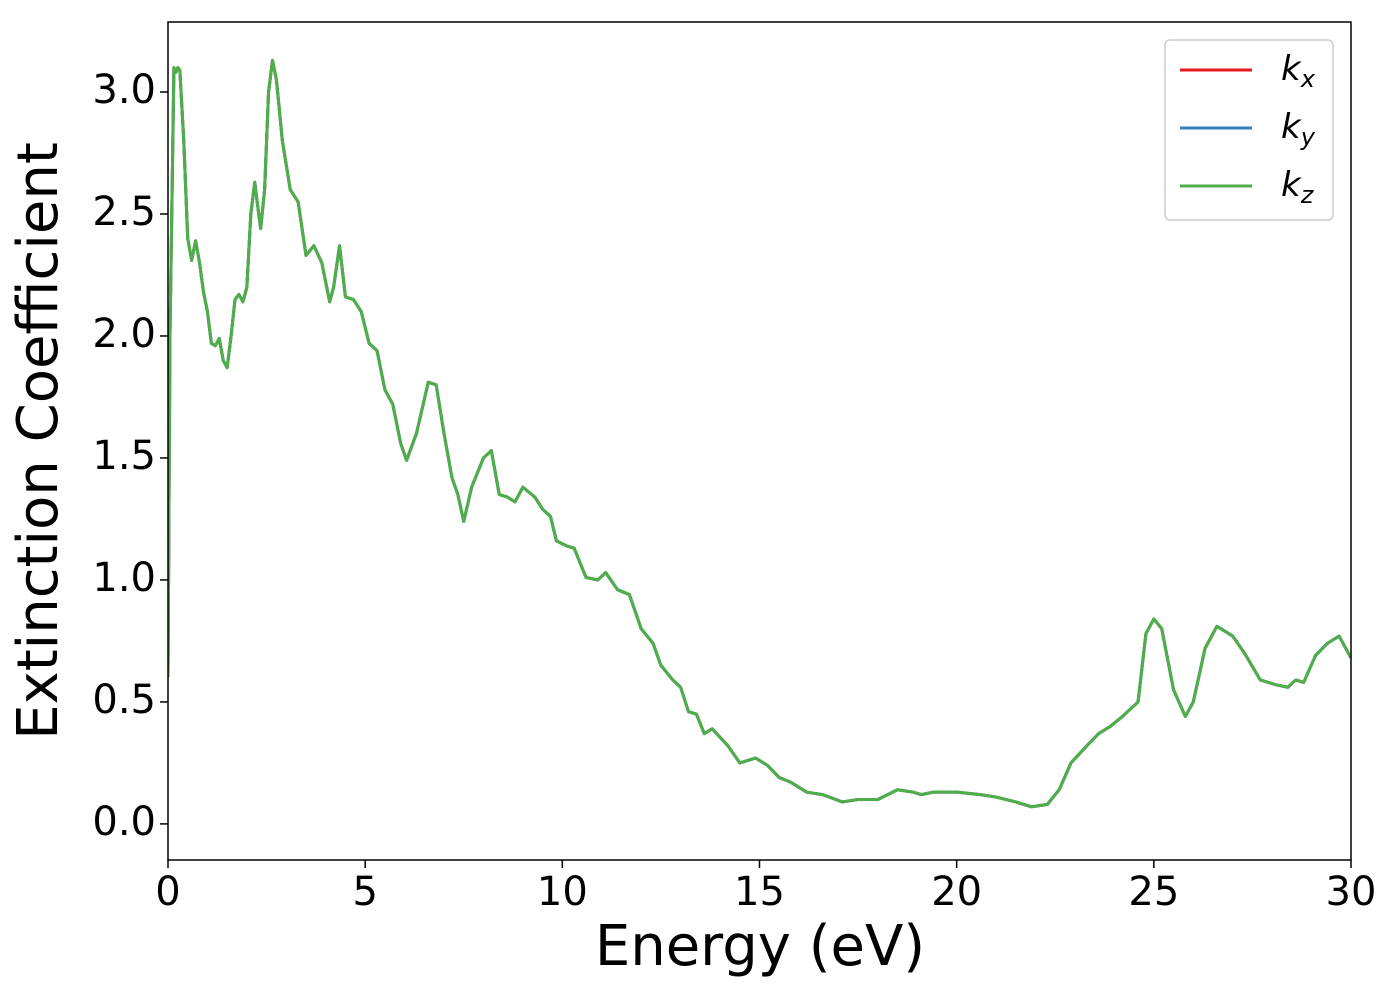 The width and height of the screenshot is (1400, 1000). Describe the element at coordinates (956, 892) in the screenshot. I see `x-tick-label: 20` at that location.